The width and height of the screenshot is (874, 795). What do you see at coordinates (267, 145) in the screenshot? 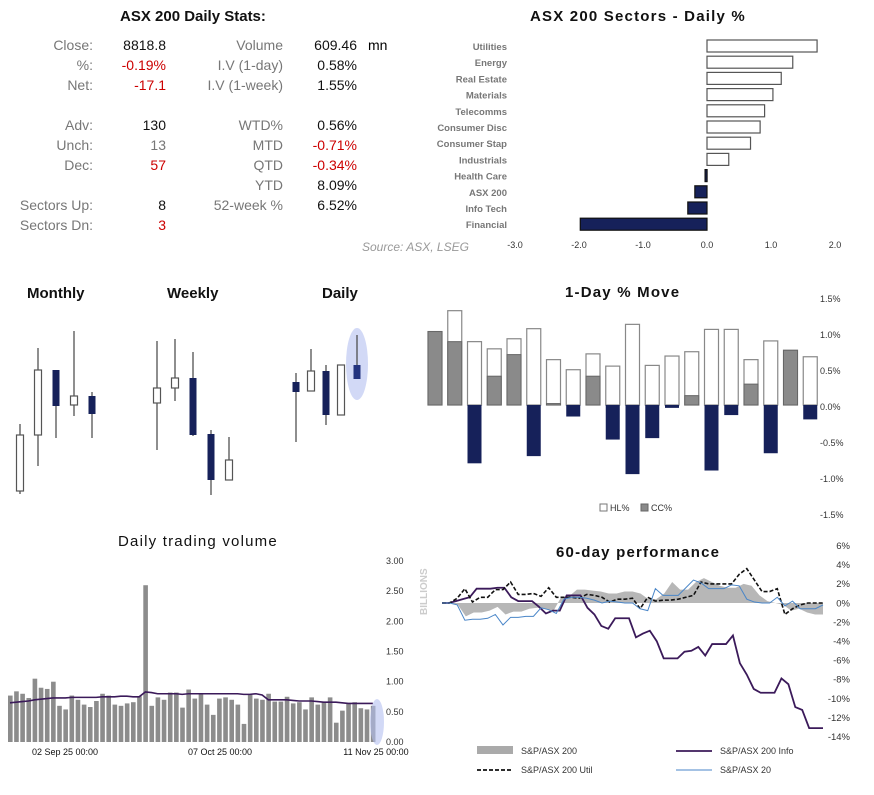
I see `stat-label: MTD` at bounding box center [267, 145].